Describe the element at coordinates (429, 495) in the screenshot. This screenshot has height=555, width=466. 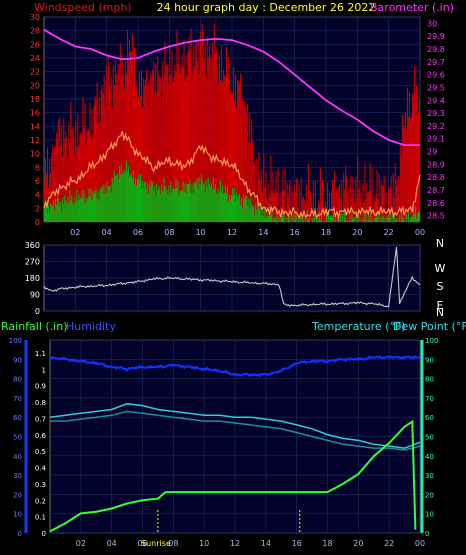
I see `temperature-tick-label: 20` at that location.